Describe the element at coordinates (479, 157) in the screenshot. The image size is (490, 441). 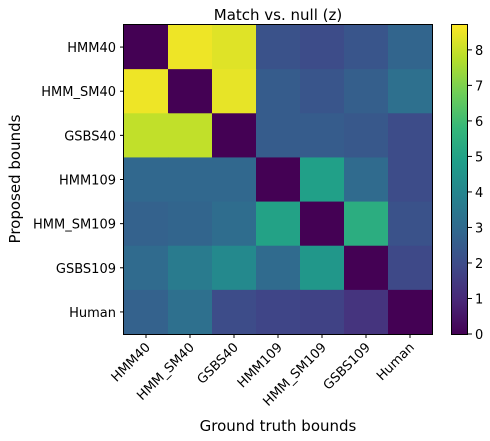
I see `colorbar-tick-label: 5` at that location.